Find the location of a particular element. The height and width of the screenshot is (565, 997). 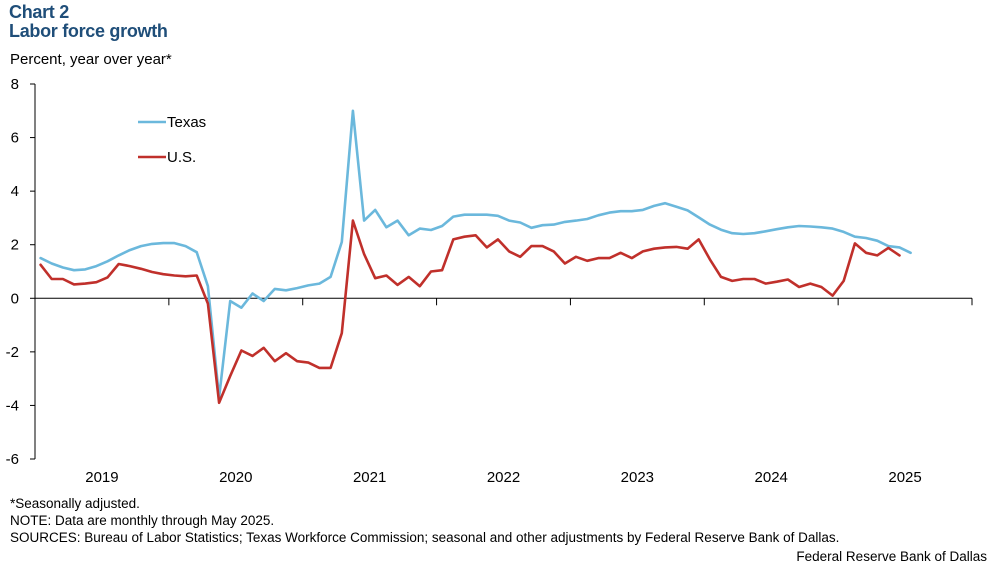

x-tick-label: 2020 is located at coordinates (235, 477).